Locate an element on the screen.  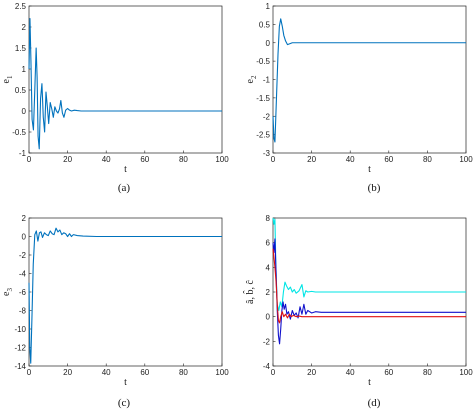
y-axis-label: e3 is located at coordinates (7, 292).